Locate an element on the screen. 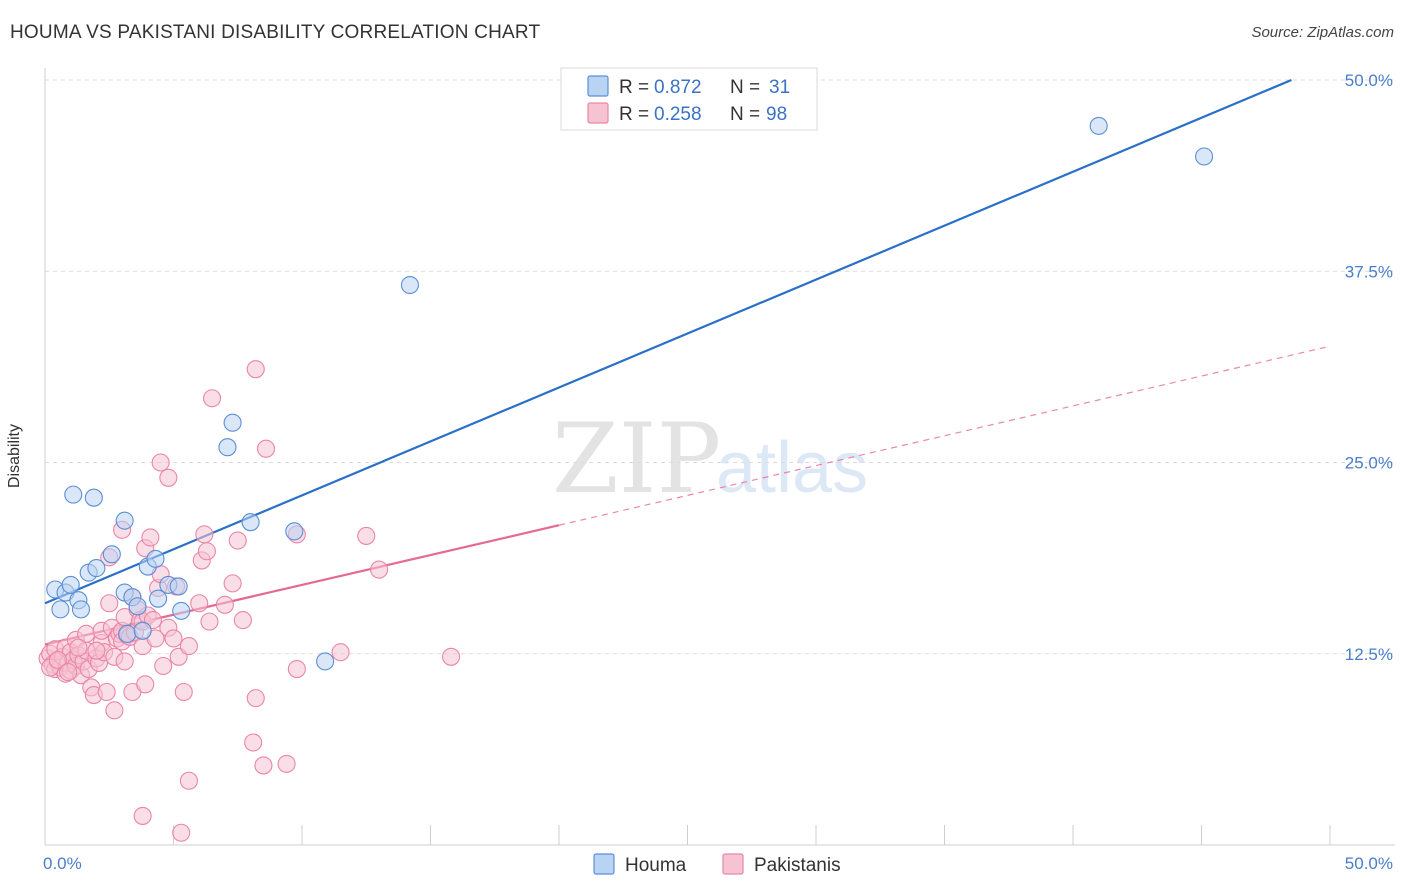  bottom-legend-swatch-pakistanis is located at coordinates (733, 864).